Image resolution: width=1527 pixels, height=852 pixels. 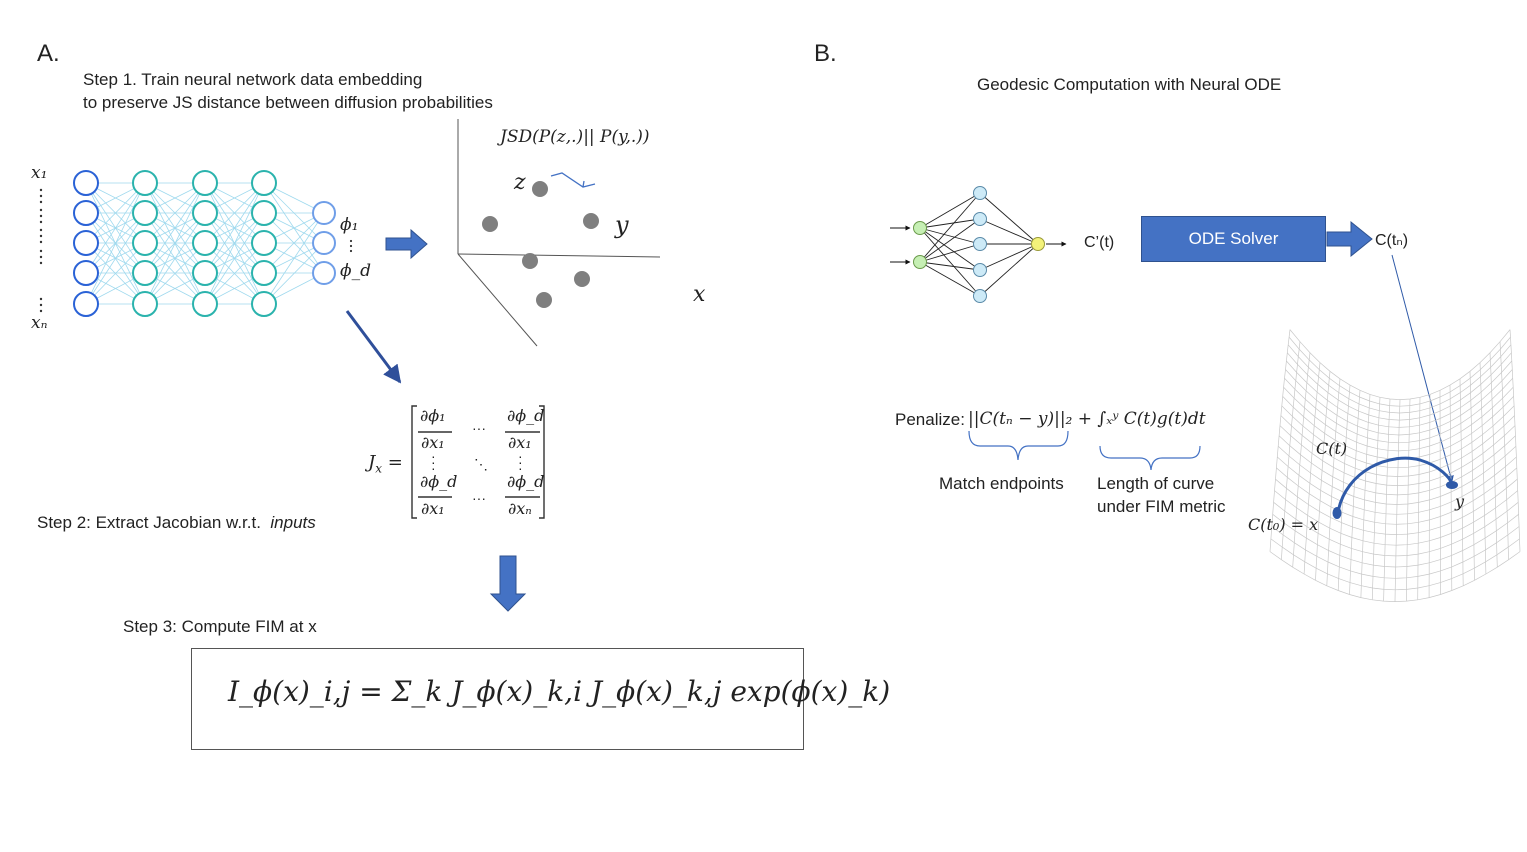 What do you see at coordinates (1150, 458) in the screenshot?
I see `brace-curve-length` at bounding box center [1150, 458].